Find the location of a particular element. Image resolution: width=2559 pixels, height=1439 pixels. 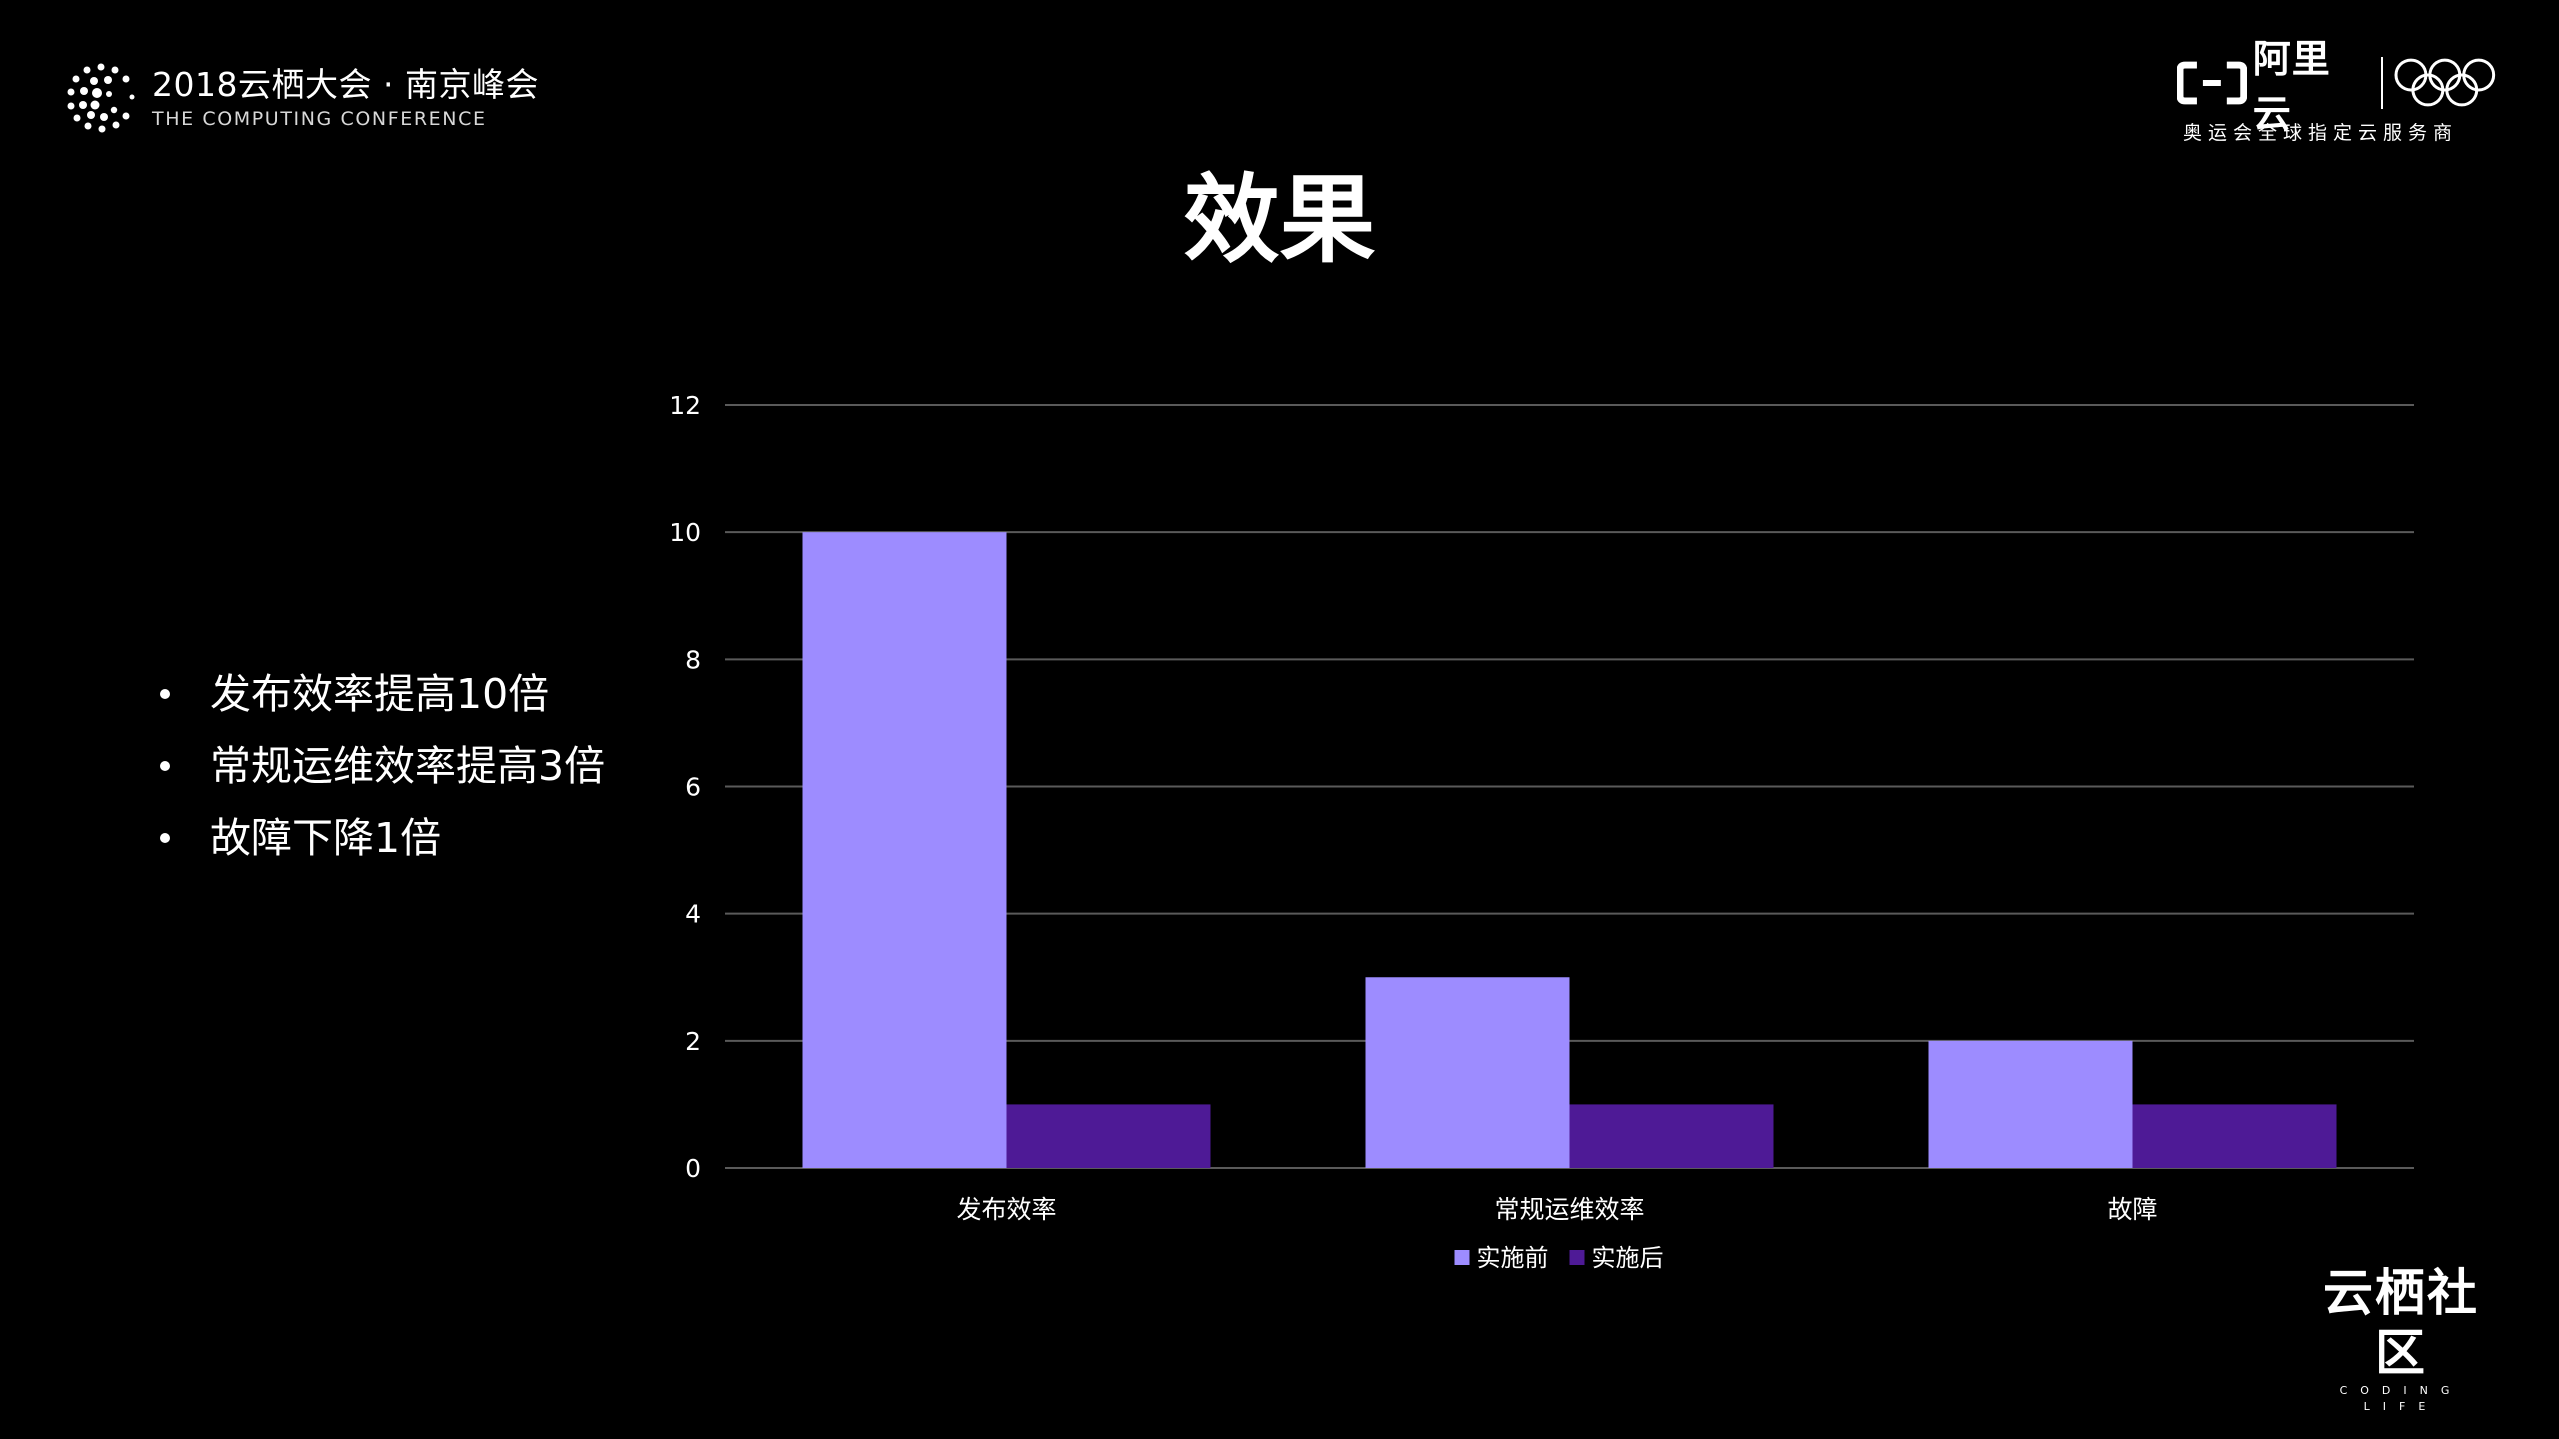

bullet-text: 常规运维效率提高3倍 is located at coordinates (408, 766).